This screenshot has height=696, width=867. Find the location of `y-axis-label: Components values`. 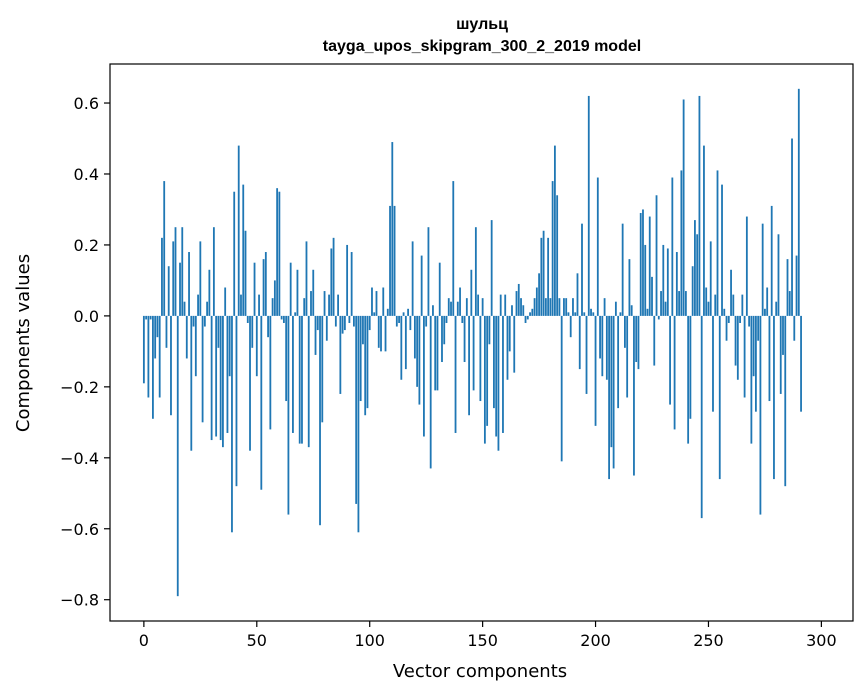

y-axis-label: Components values is located at coordinates (23, 343).